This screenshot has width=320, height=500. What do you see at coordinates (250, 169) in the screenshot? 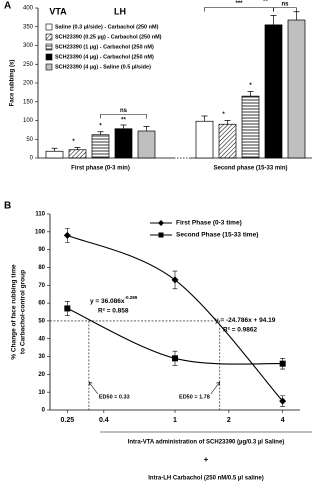
I see `x-tick-label: Second phase (15-33 min)` at bounding box center [250, 169].